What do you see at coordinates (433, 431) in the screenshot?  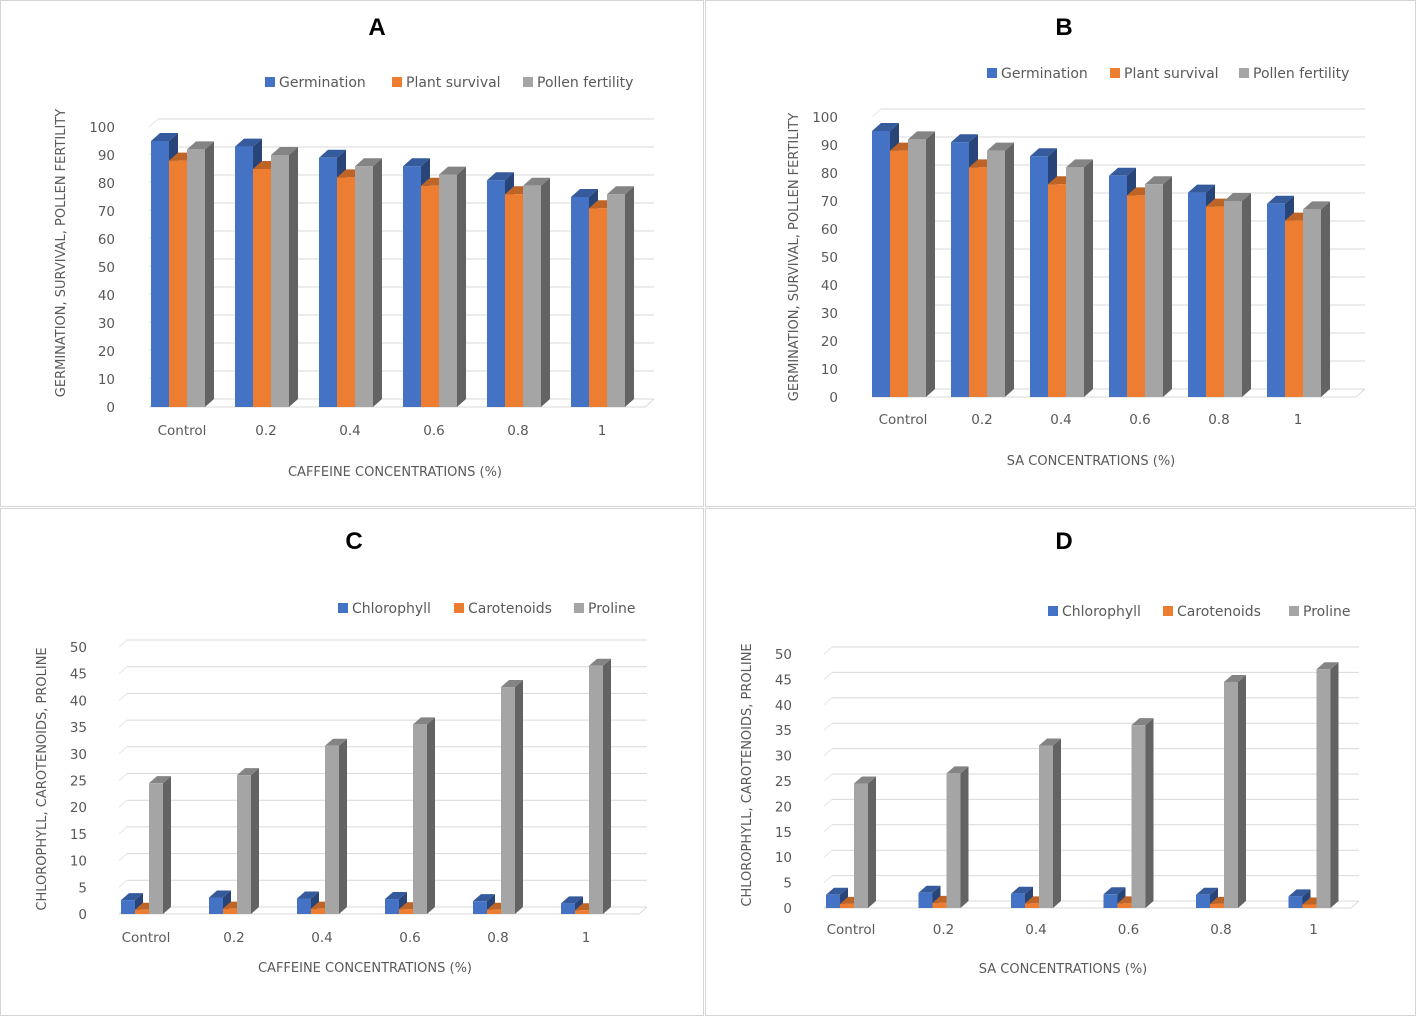 I see `x-tick-a-3: 0.6` at bounding box center [433, 431].